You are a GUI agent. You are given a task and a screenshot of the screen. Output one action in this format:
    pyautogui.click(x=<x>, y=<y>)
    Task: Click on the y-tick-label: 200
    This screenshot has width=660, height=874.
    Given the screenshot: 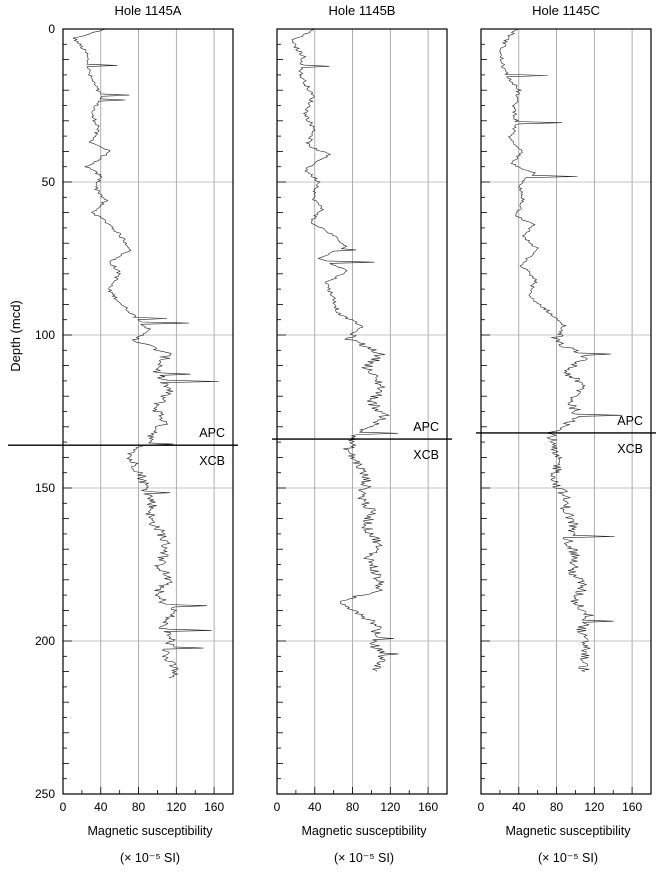 What is the action you would take?
    pyautogui.click(x=45, y=641)
    